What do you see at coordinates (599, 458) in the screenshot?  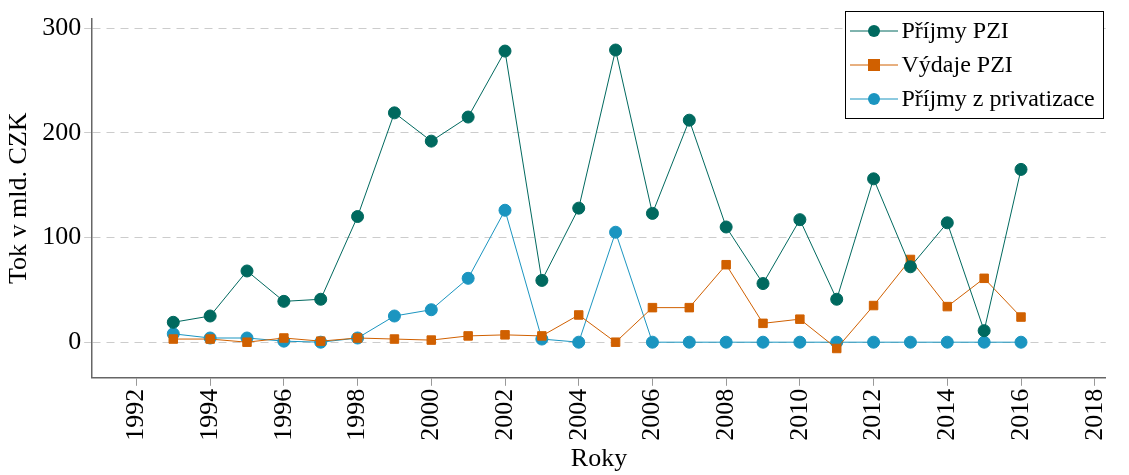 I see `x-axis-title: Roky` at bounding box center [599, 458].